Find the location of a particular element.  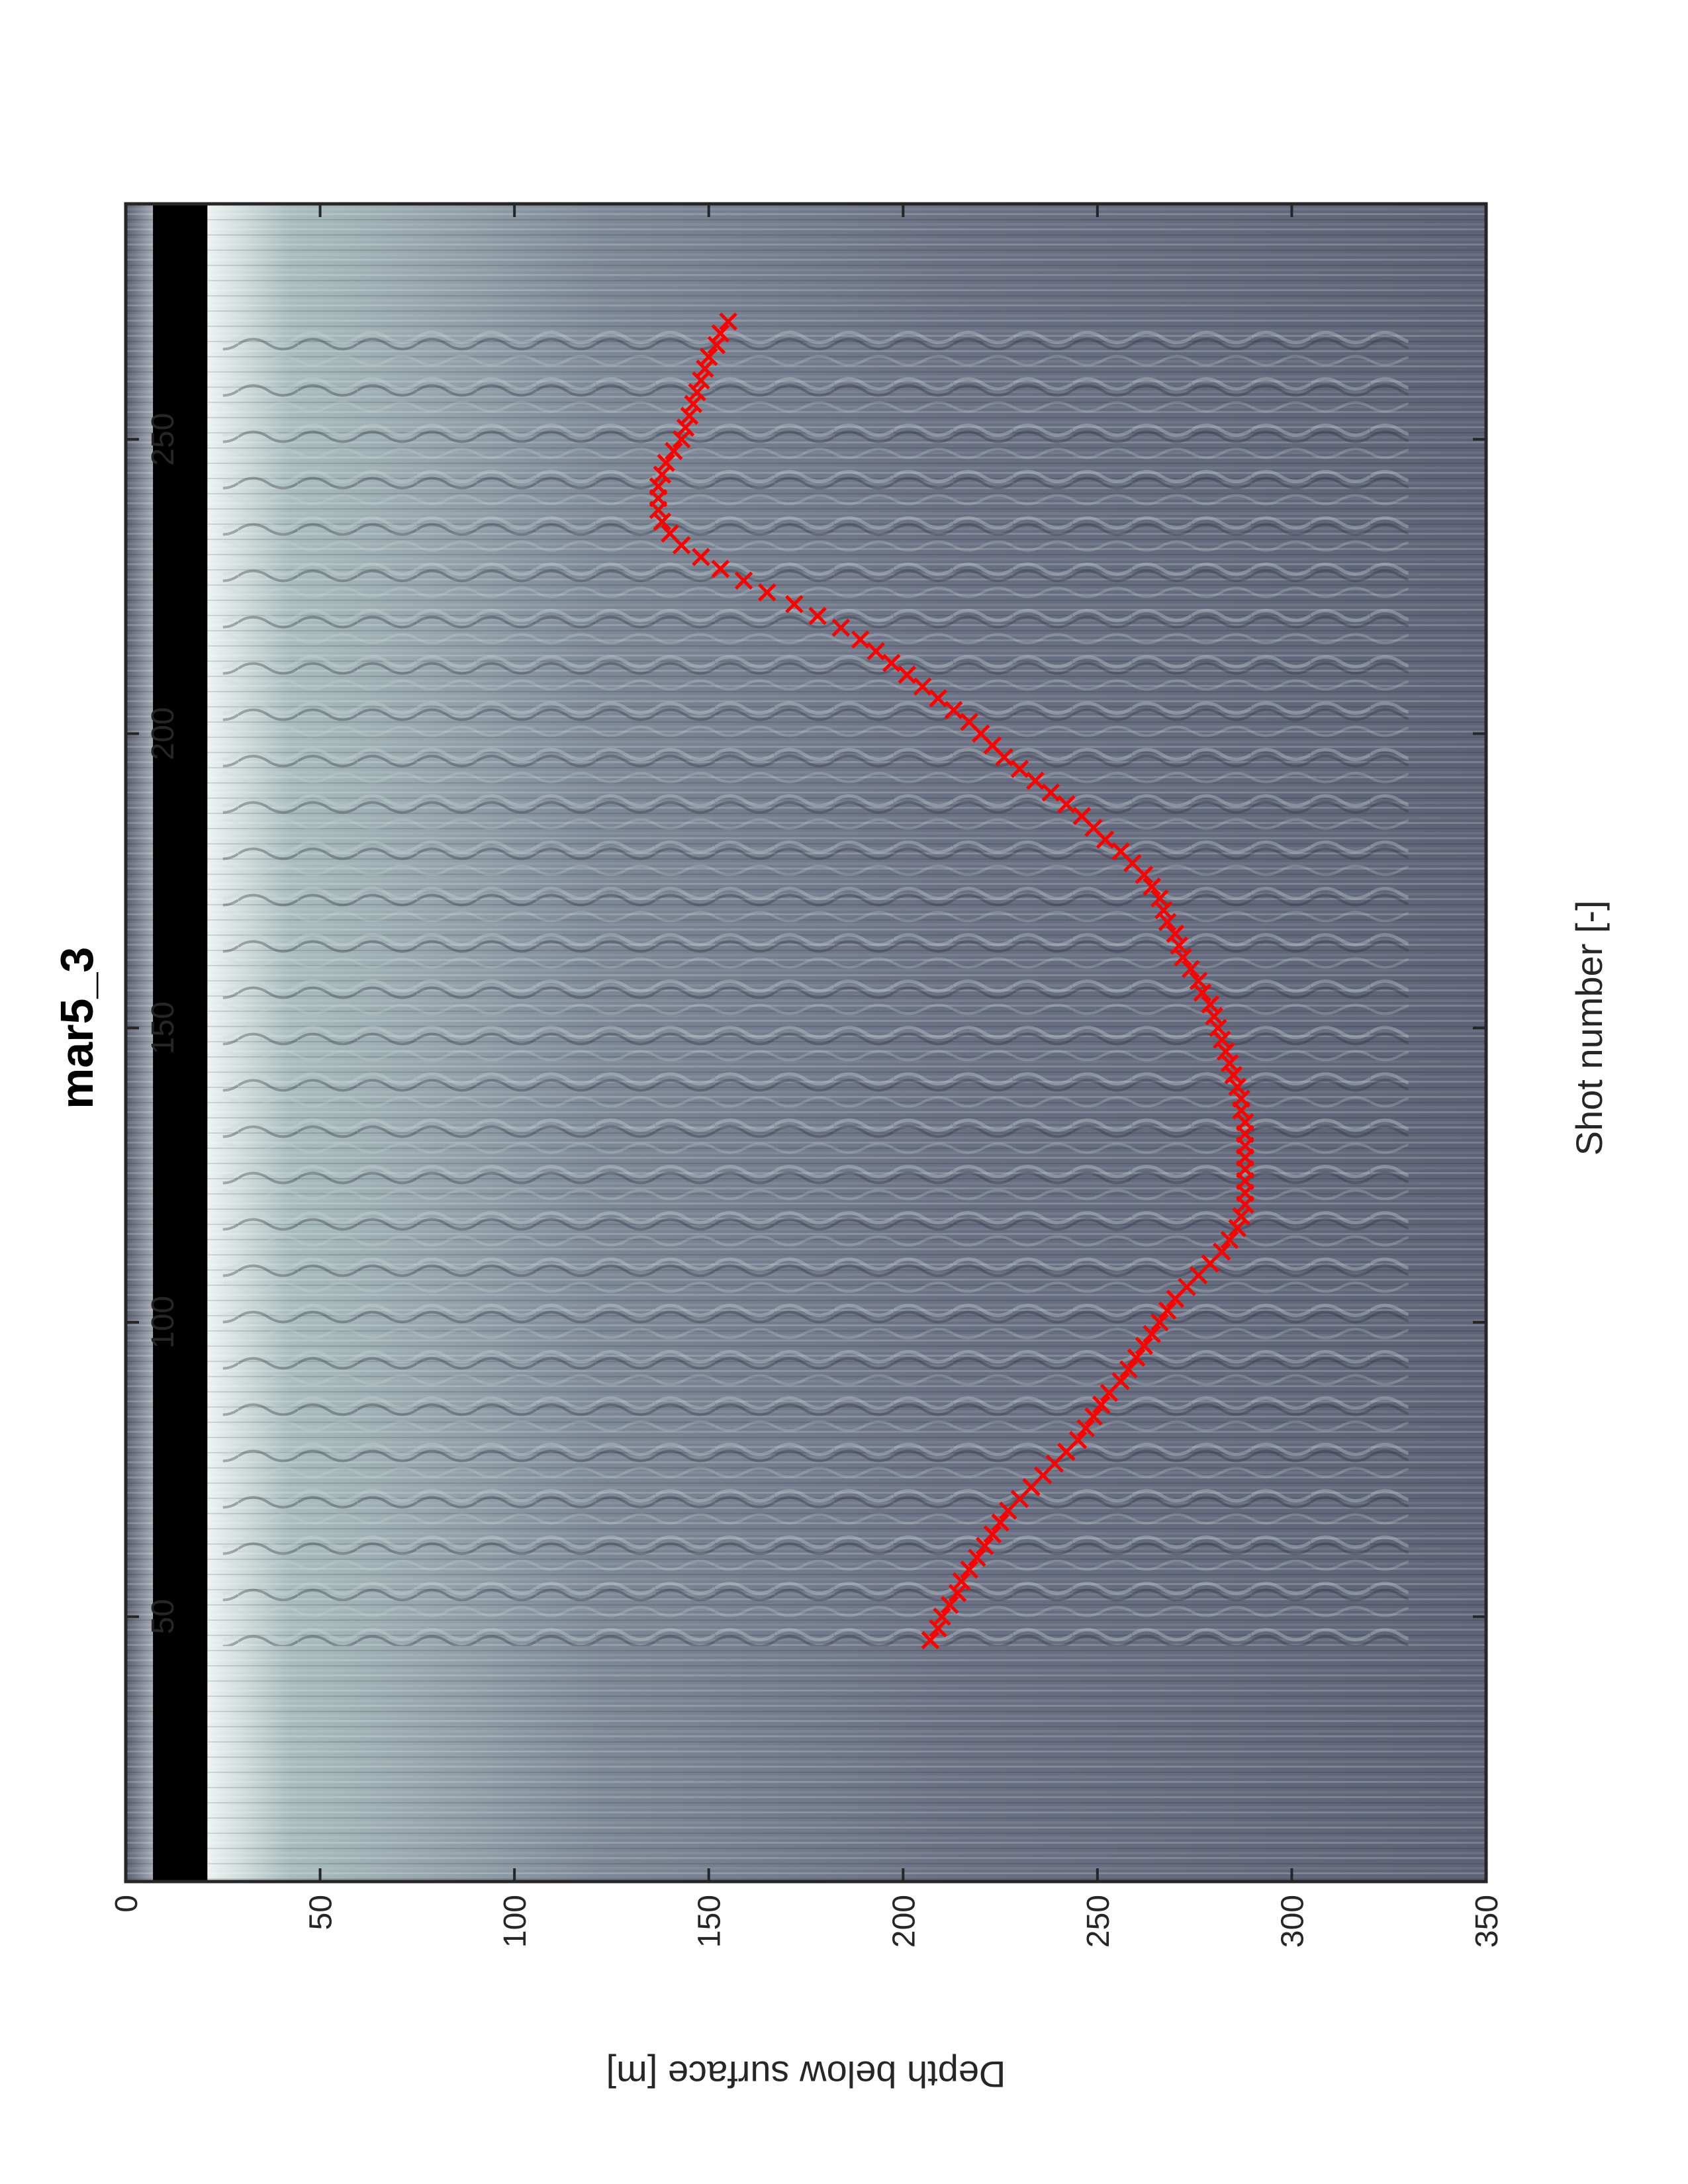

x-axis-label: Shot number [-] is located at coordinates (1589, 1028).